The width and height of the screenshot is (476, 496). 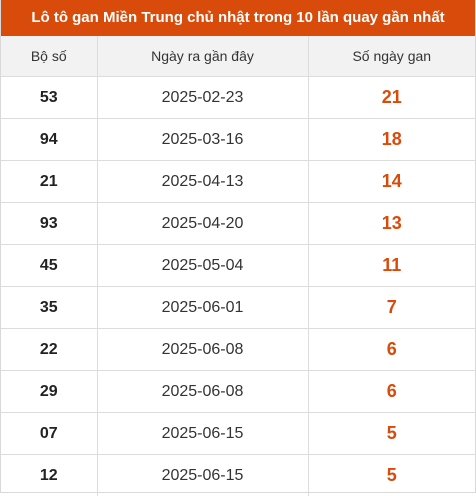 I want to click on cell-number: 53, so click(x=49, y=98).